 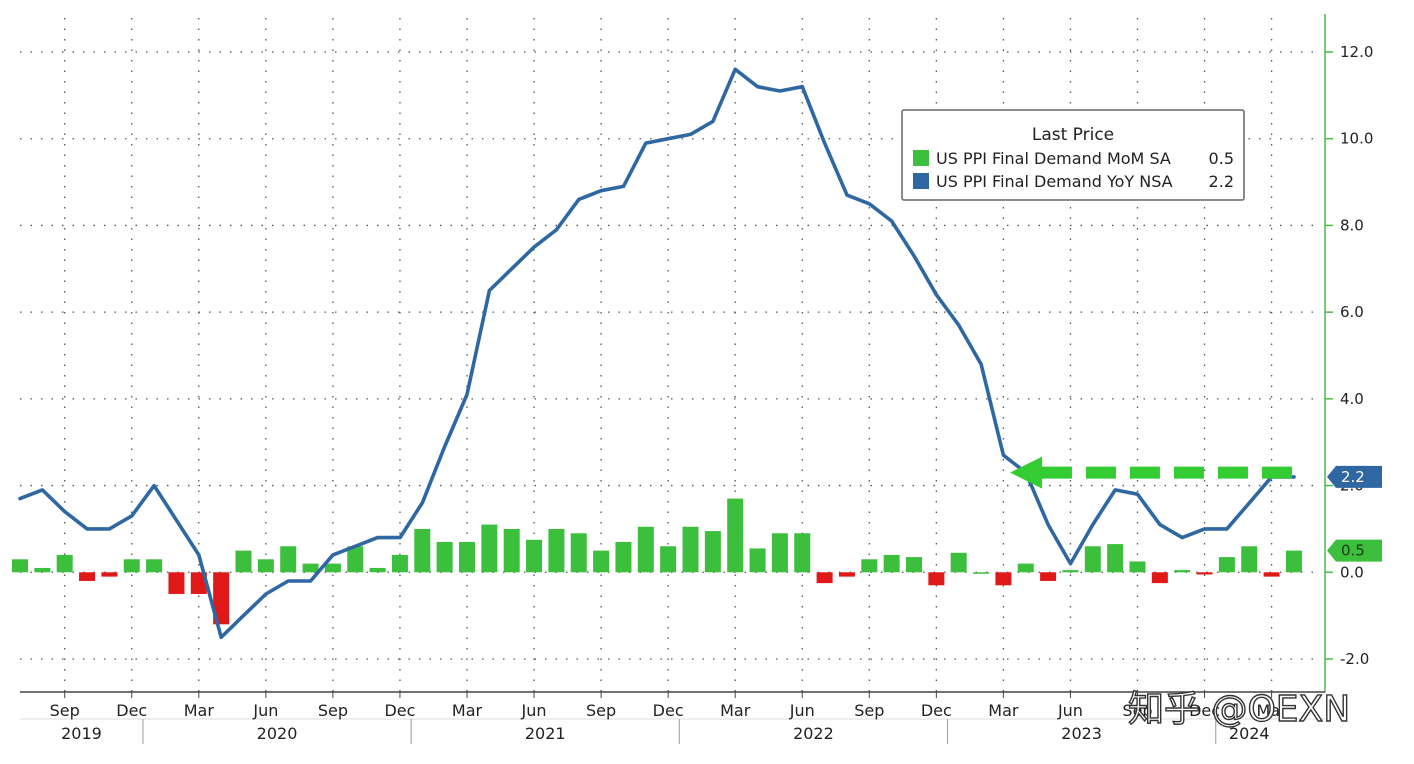 I want to click on value-badge: 0.5, so click(x=1354, y=550).